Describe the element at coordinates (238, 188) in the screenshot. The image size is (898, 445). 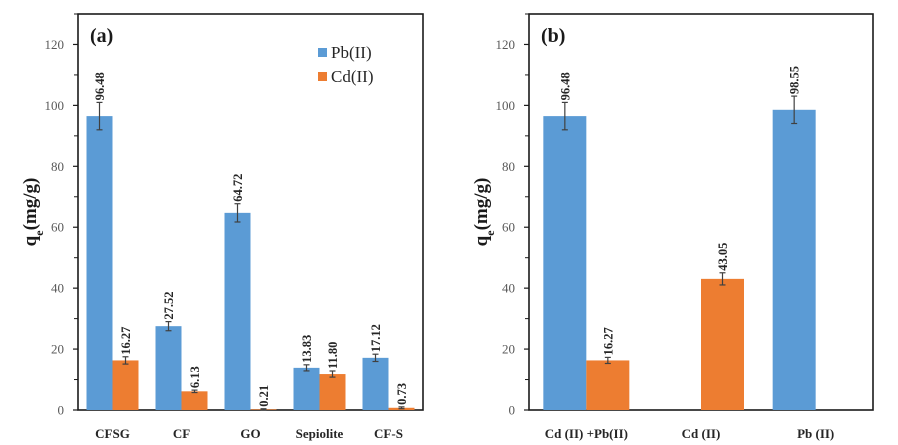
I see `data-label: 64.72` at that location.